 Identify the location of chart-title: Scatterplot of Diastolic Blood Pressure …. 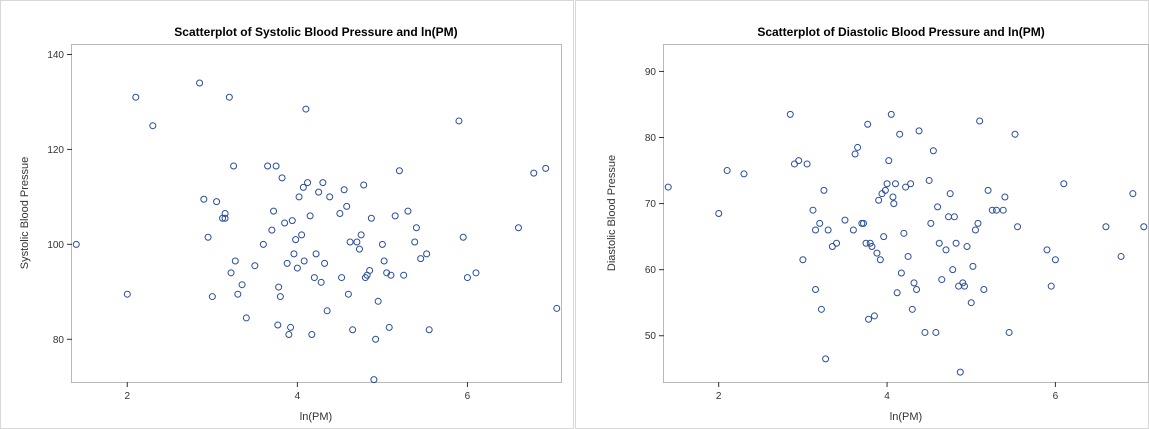
(900, 32).